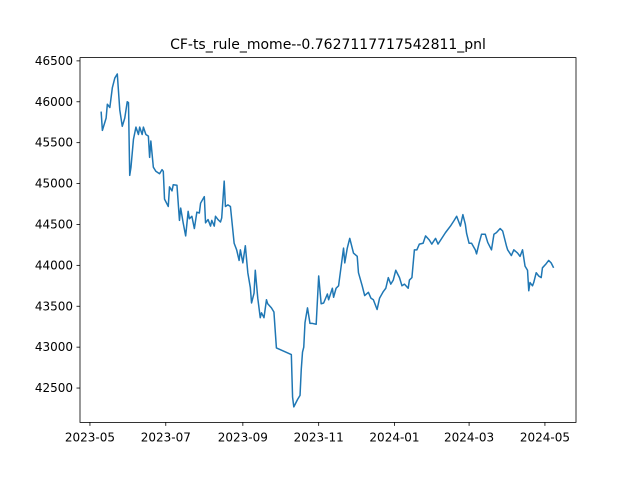 This screenshot has width=640, height=480. I want to click on x-tick-label: 2023-07, so click(166, 437).